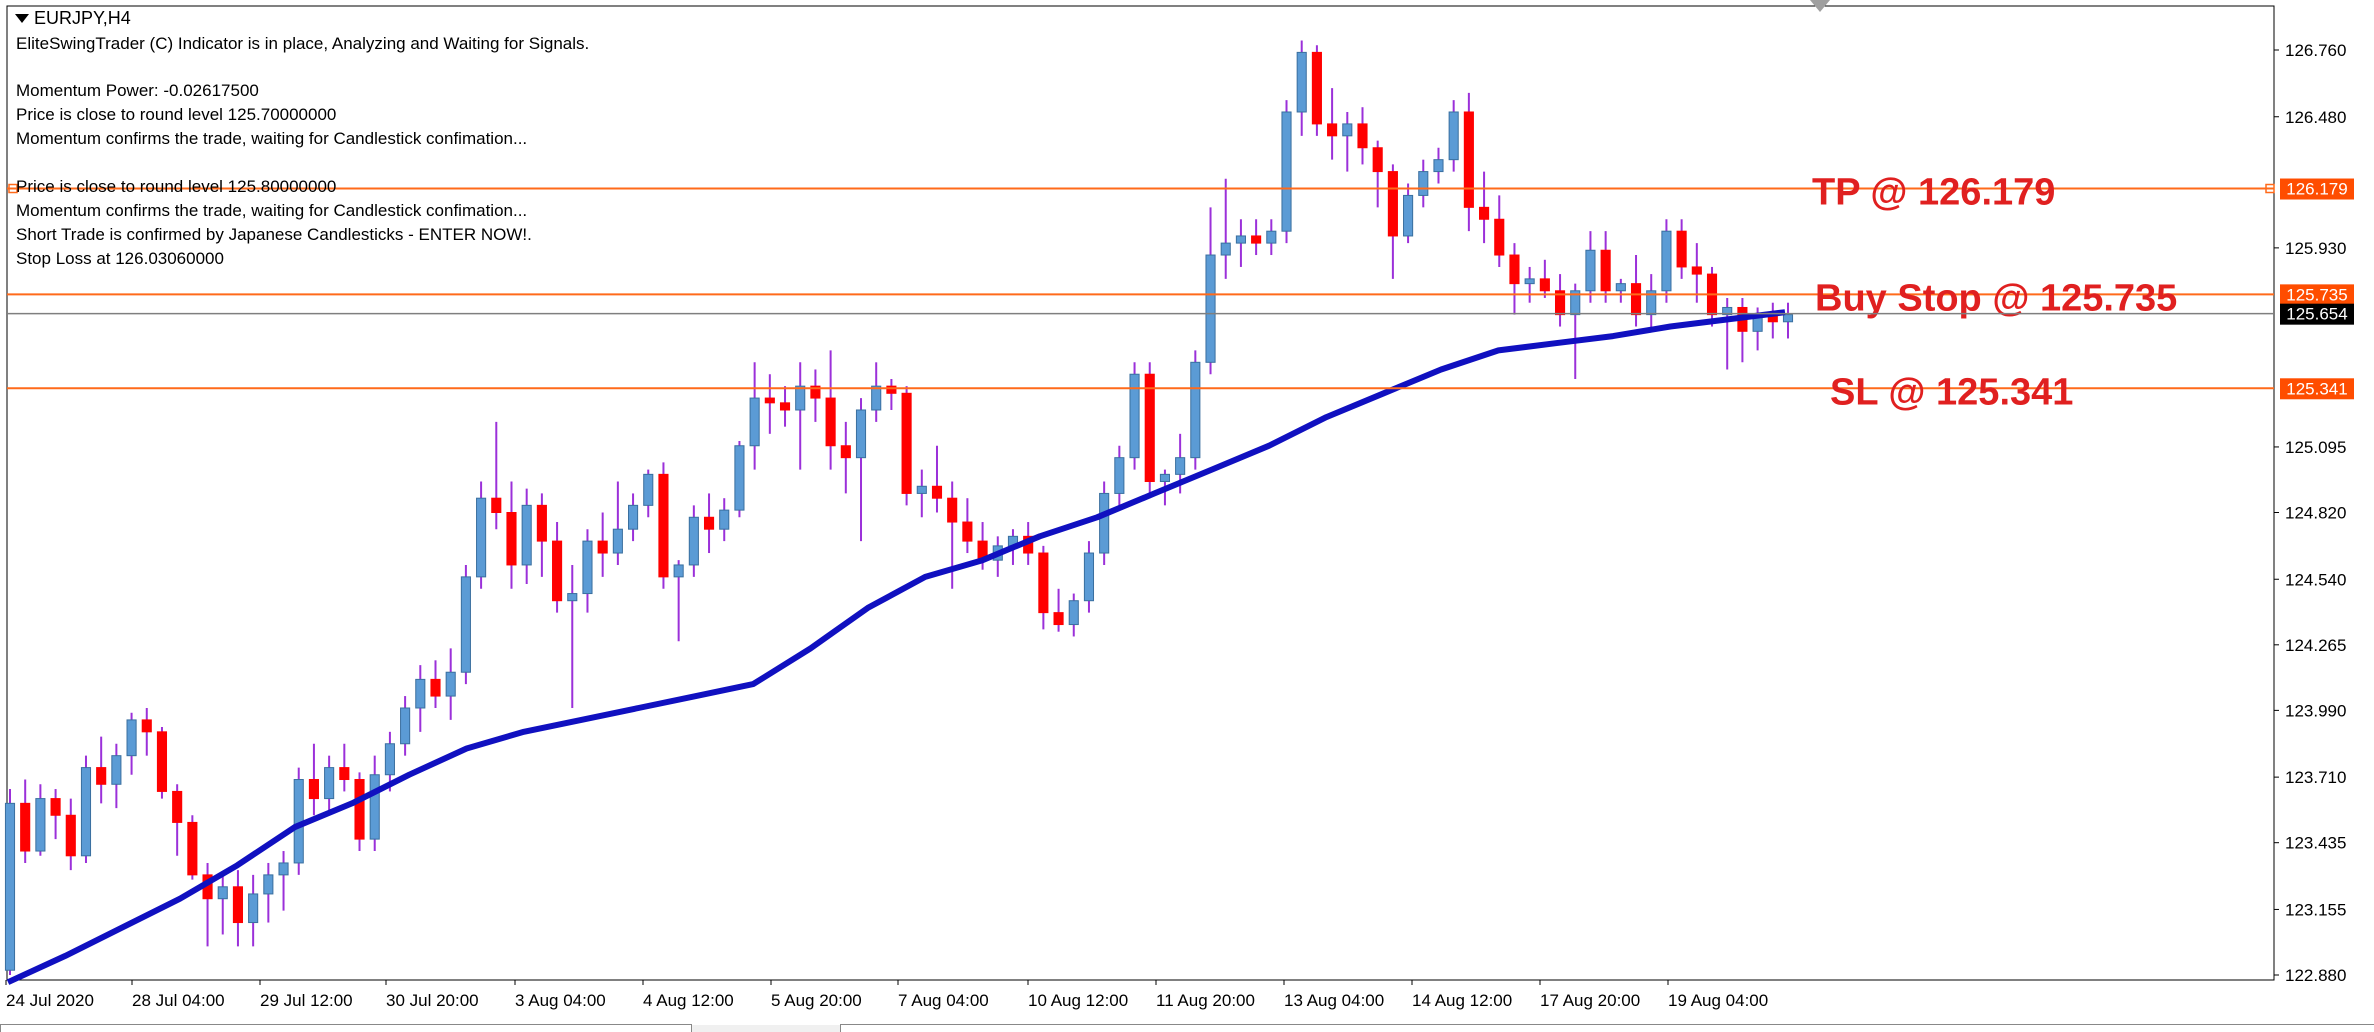  Describe the element at coordinates (1933, 193) in the screenshot. I see `level-annotation: TP @ 126.179` at that location.